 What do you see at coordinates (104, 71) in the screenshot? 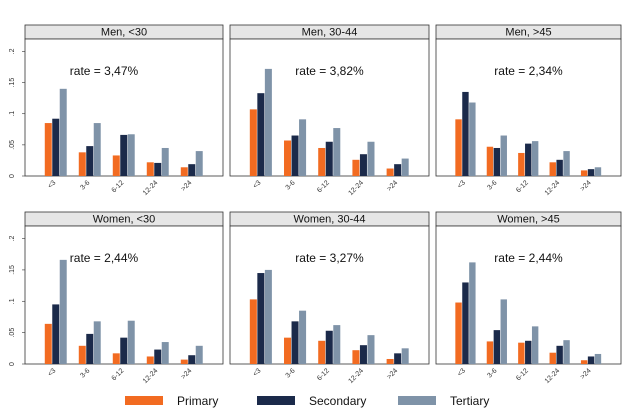
I see `rate-annotation: rate = 3,47%` at bounding box center [104, 71].